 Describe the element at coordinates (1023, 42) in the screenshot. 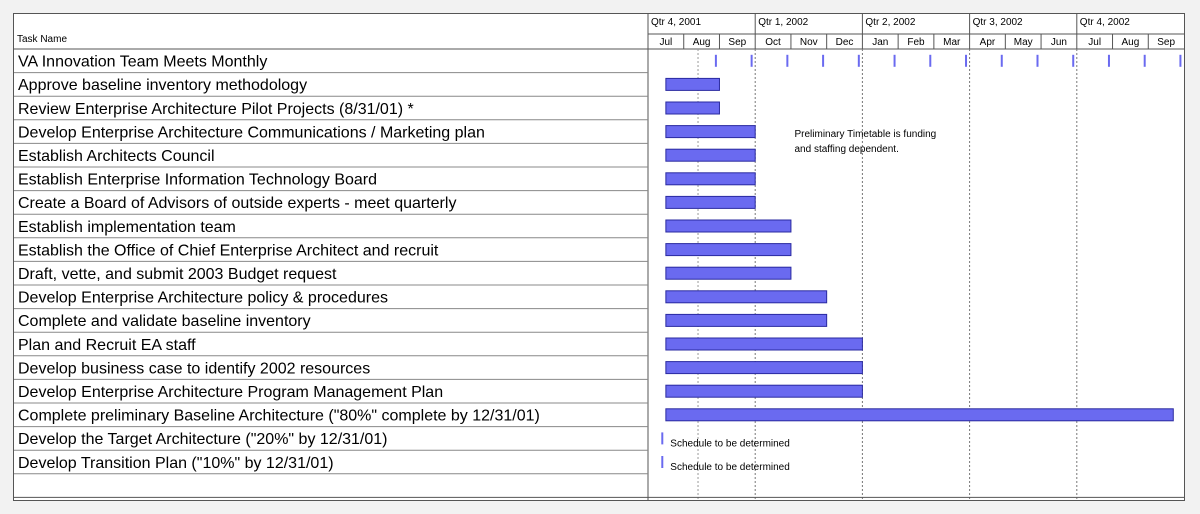

I see `month-label: May` at that location.